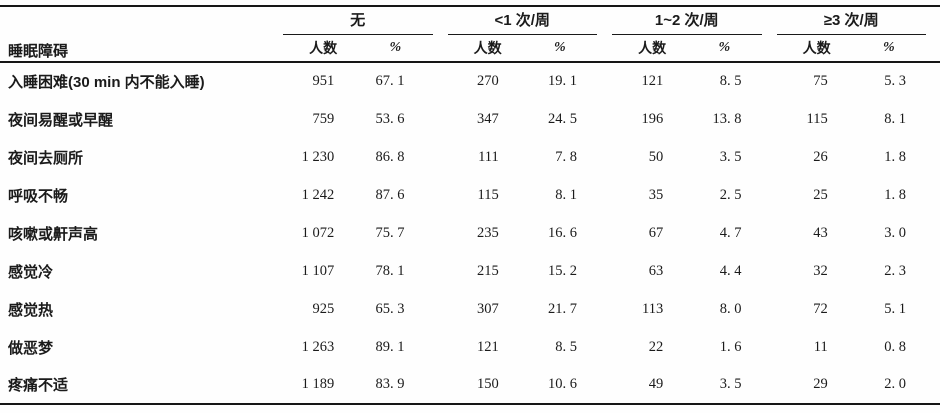 This screenshot has height=413, width=940. What do you see at coordinates (390, 308) in the screenshot?
I see `cell-percent-none: 65. 3` at bounding box center [390, 308].